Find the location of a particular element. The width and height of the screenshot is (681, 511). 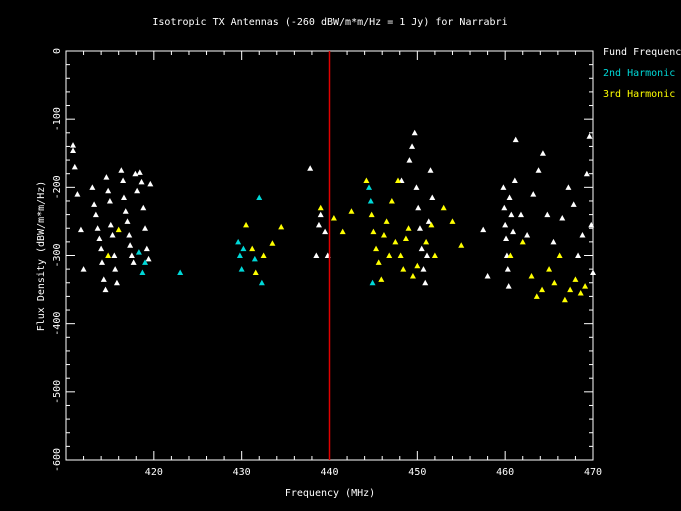

y-tick-label: -400 is located at coordinates (57, 324).